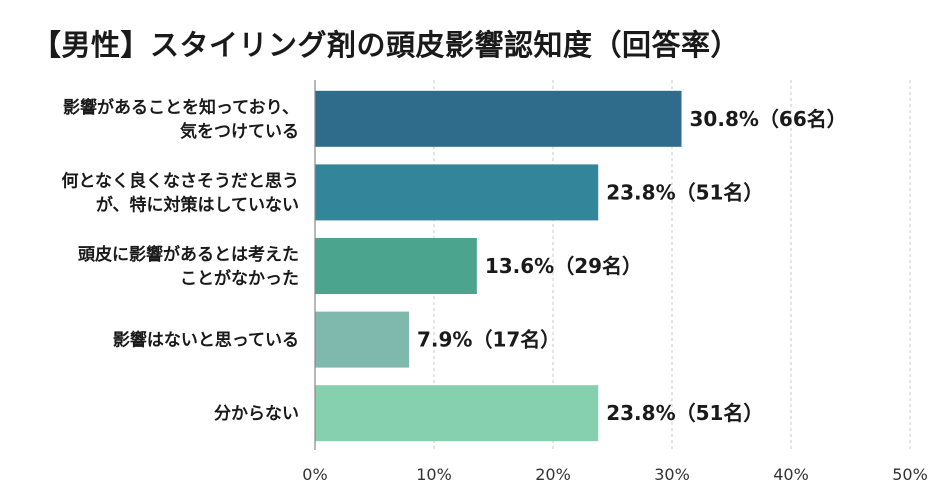 The width and height of the screenshot is (940, 490). I want to click on category-label-2-line-2: が、特に対策はしていない, so click(197, 204).